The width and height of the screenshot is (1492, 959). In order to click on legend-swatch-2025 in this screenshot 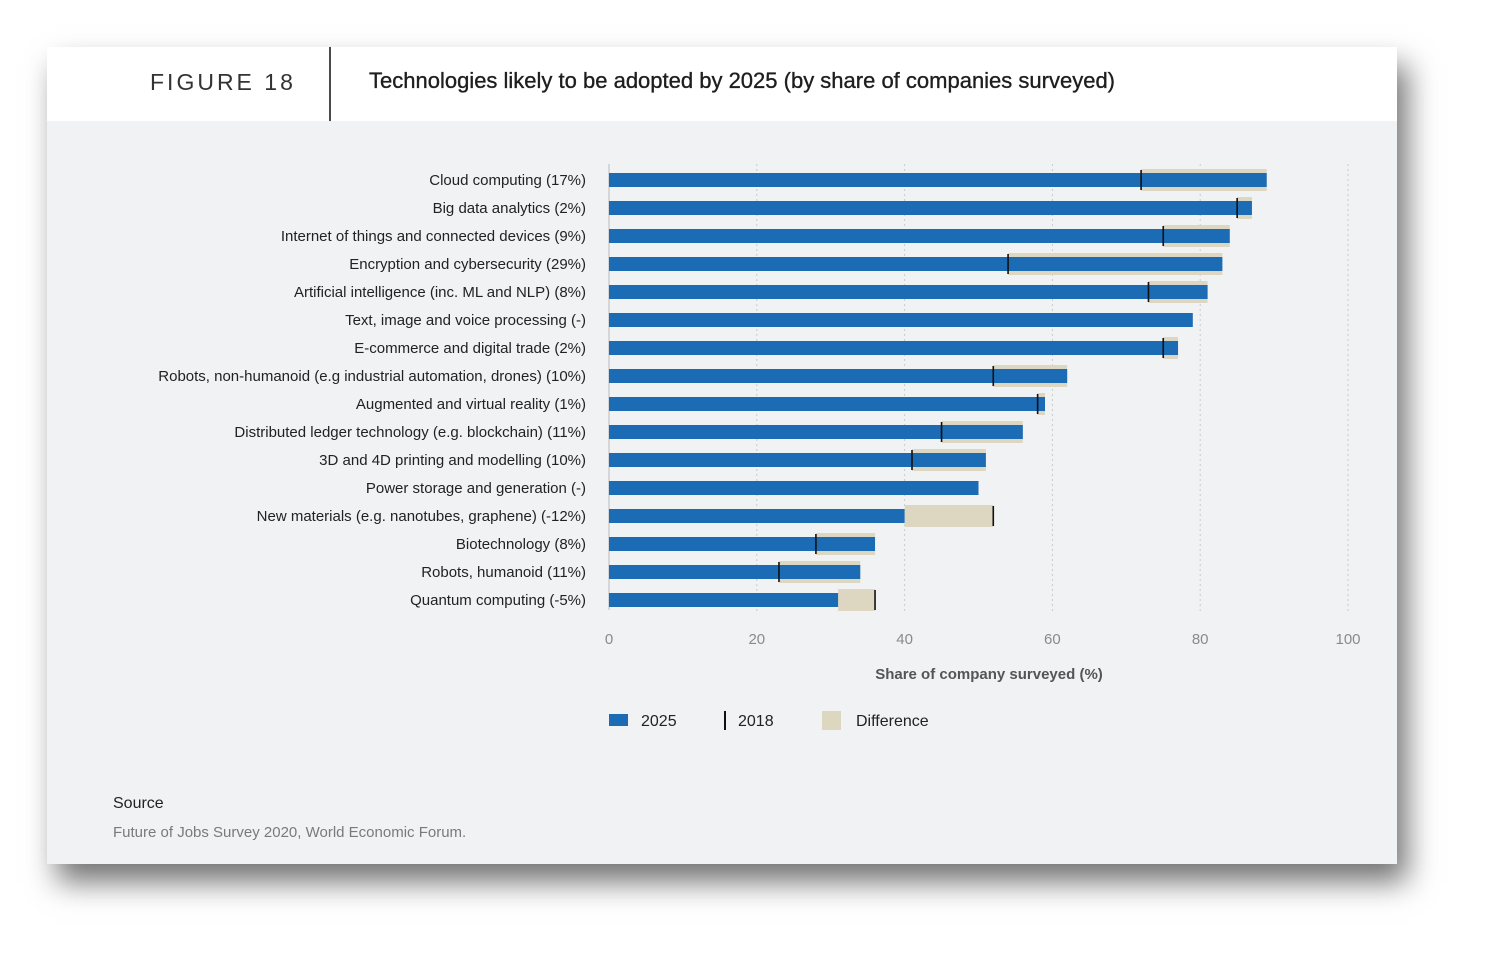, I will do `click(618, 720)`.